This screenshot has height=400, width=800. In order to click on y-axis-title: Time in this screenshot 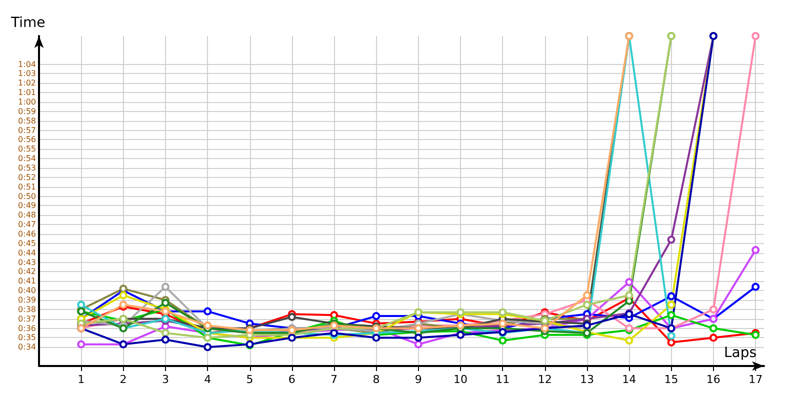, I will do `click(28, 23)`.